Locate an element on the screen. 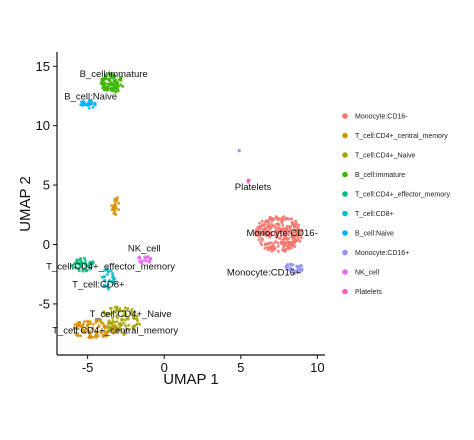  x-ticks: -5 0 5 10 is located at coordinates (203, 365).